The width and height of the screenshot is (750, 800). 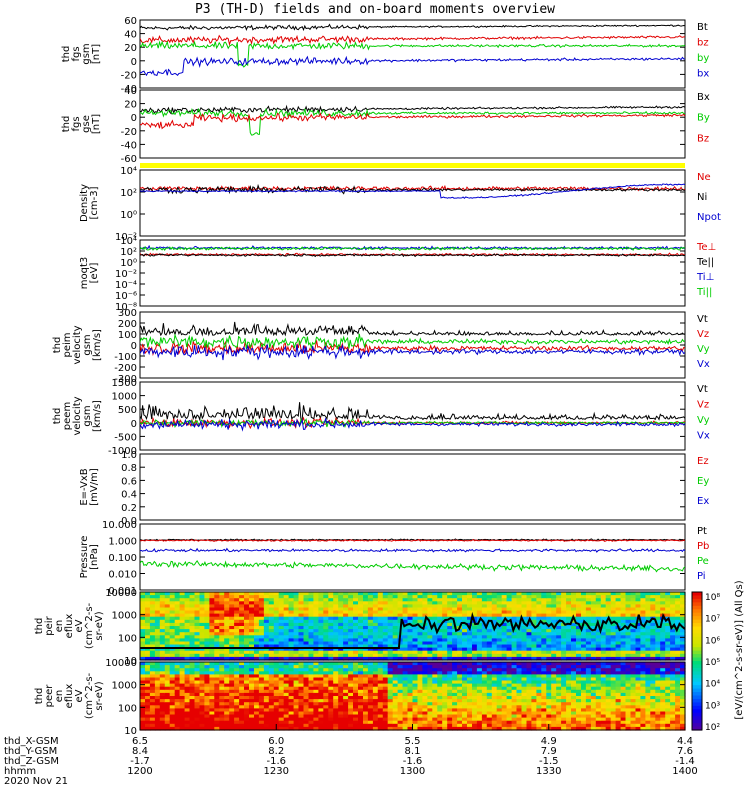 I want to click on legend-Vy: Vy, so click(x=703, y=349).